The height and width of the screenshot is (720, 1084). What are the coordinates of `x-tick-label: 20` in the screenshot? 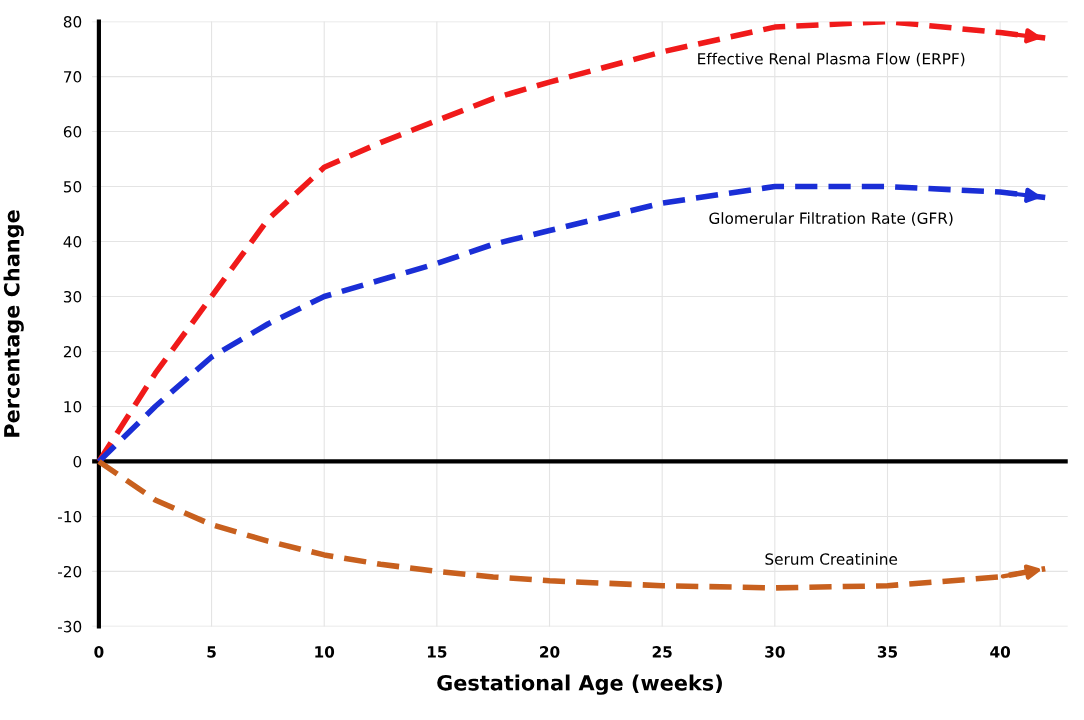 It's located at (550, 652).